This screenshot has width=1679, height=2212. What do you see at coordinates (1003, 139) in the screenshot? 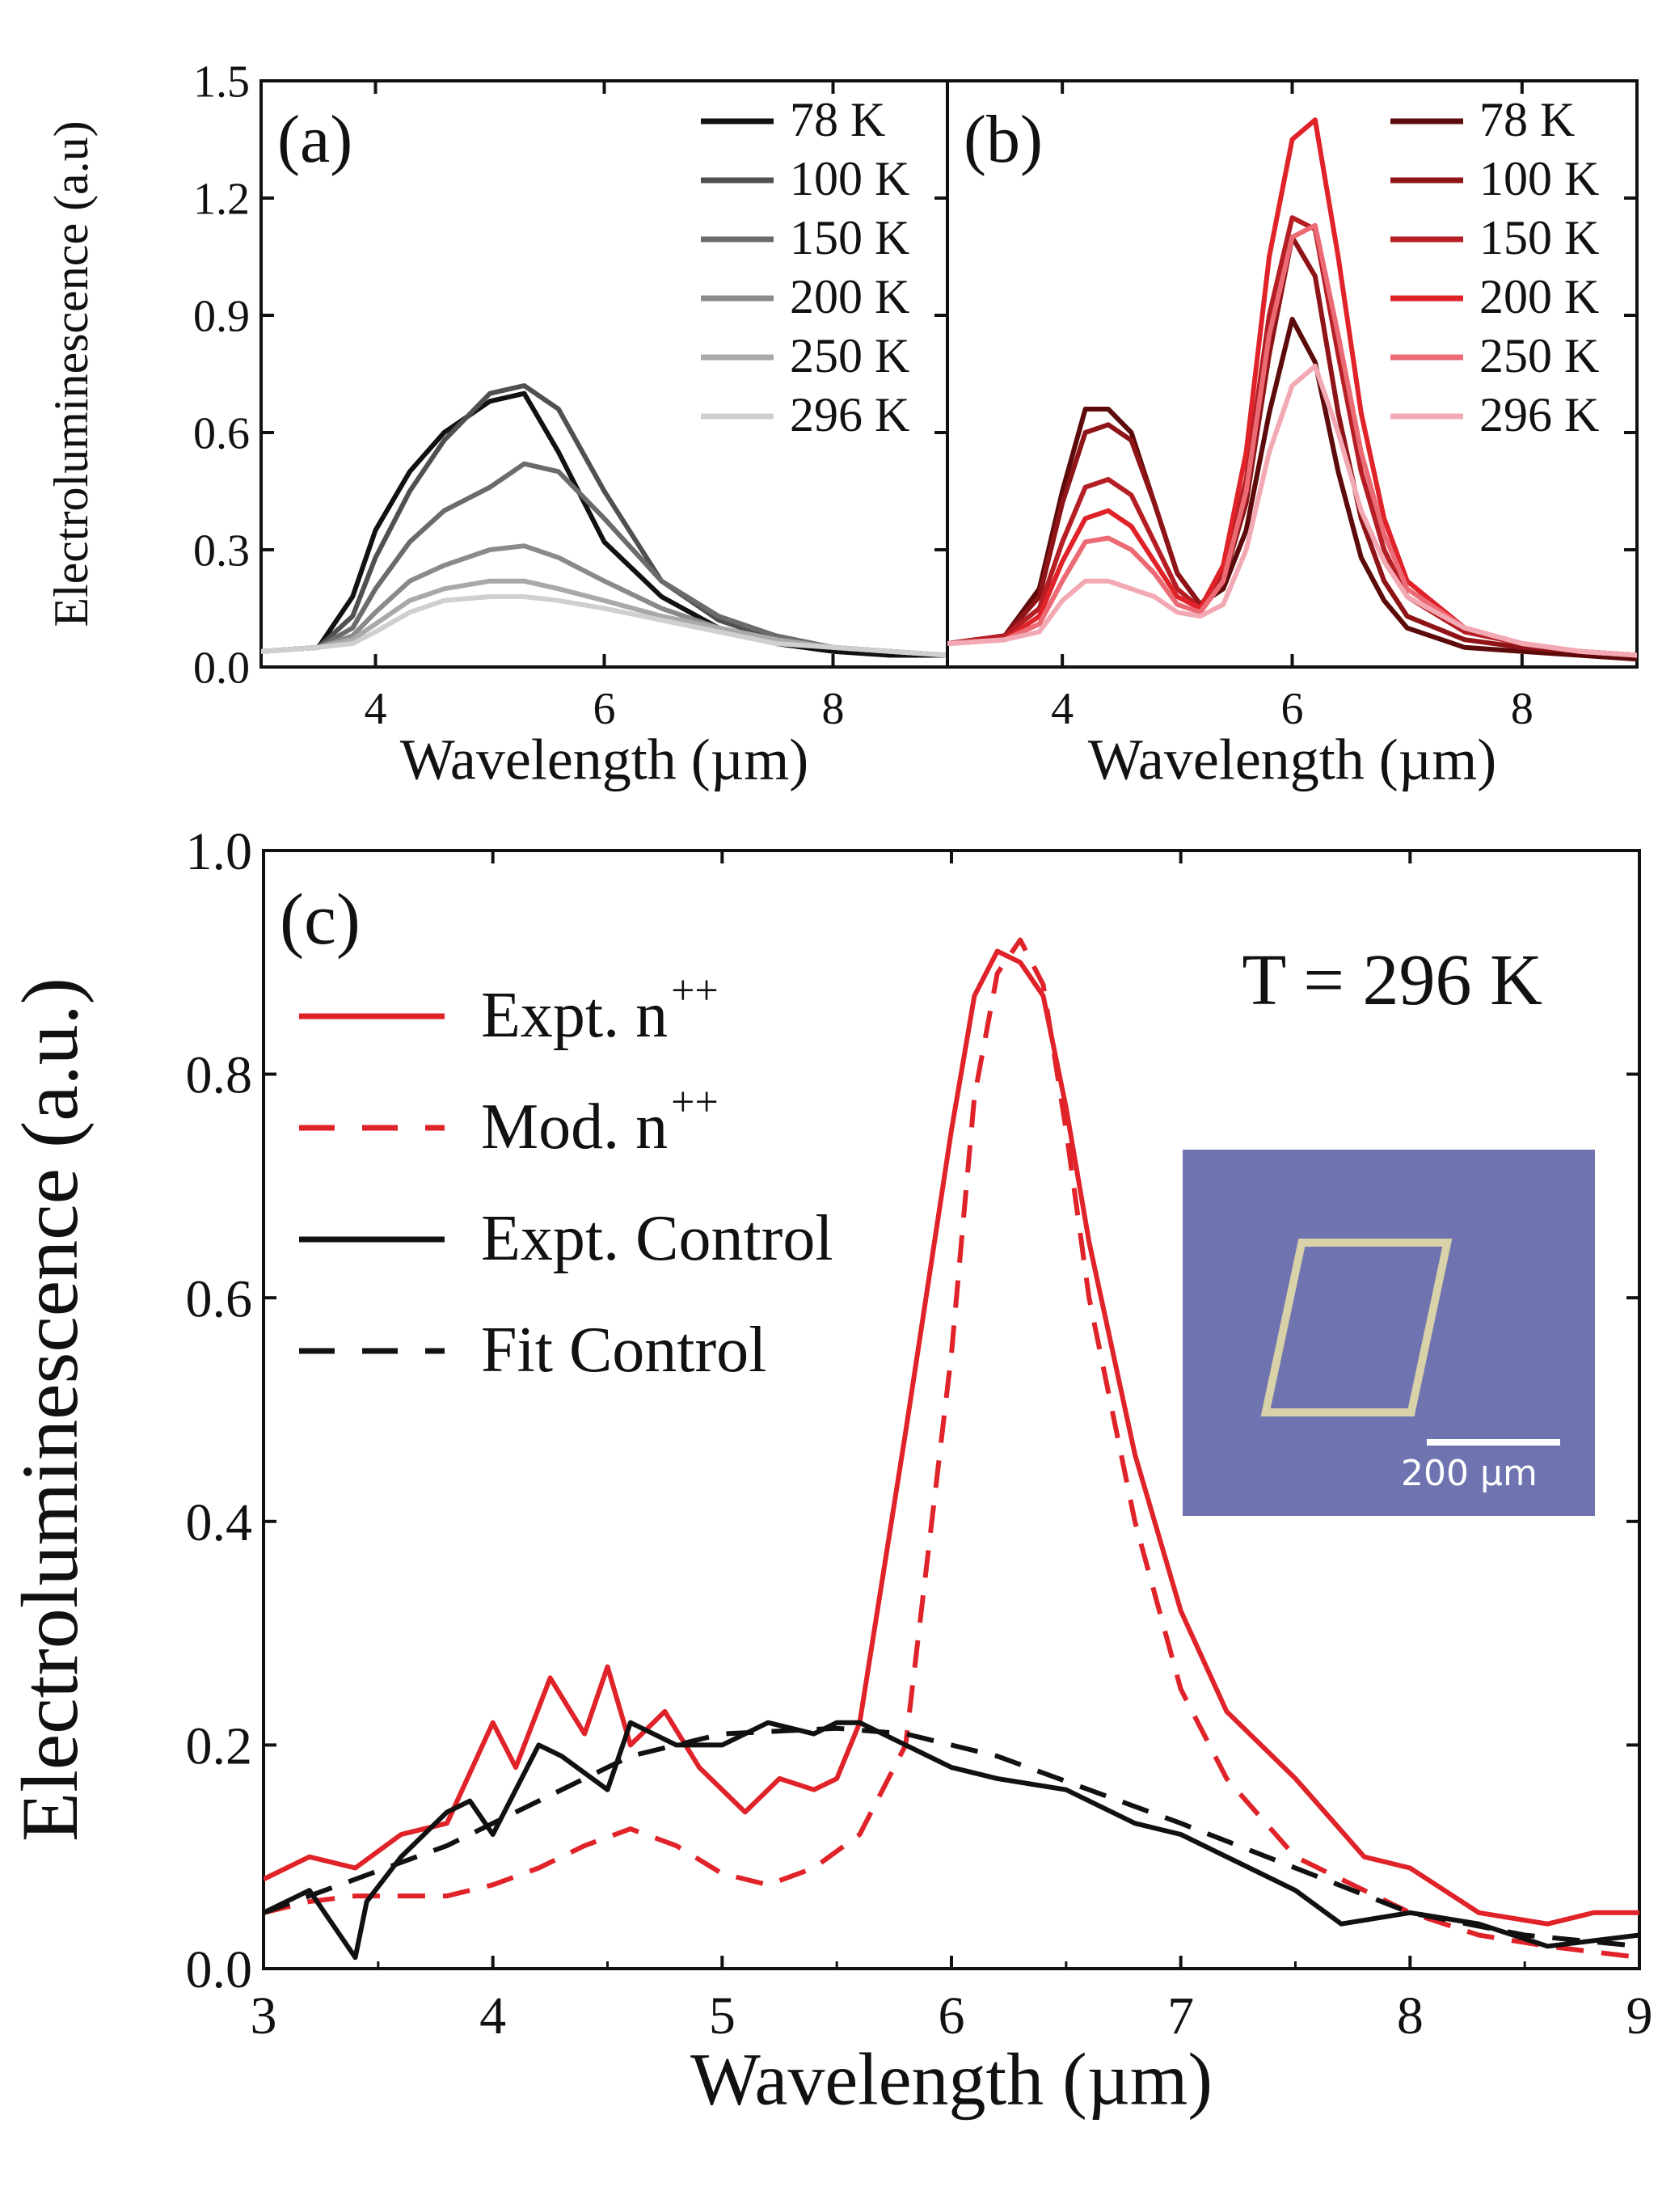
I see `panel-label: (b)` at bounding box center [1003, 139].